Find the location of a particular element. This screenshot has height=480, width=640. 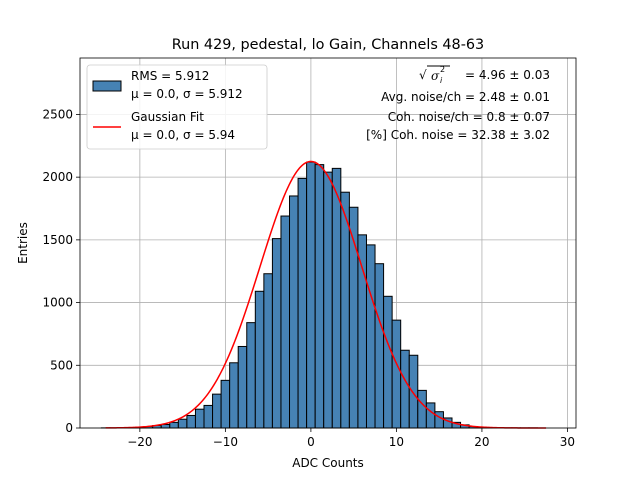

y-tick-label: 1500 is located at coordinates (57, 240).